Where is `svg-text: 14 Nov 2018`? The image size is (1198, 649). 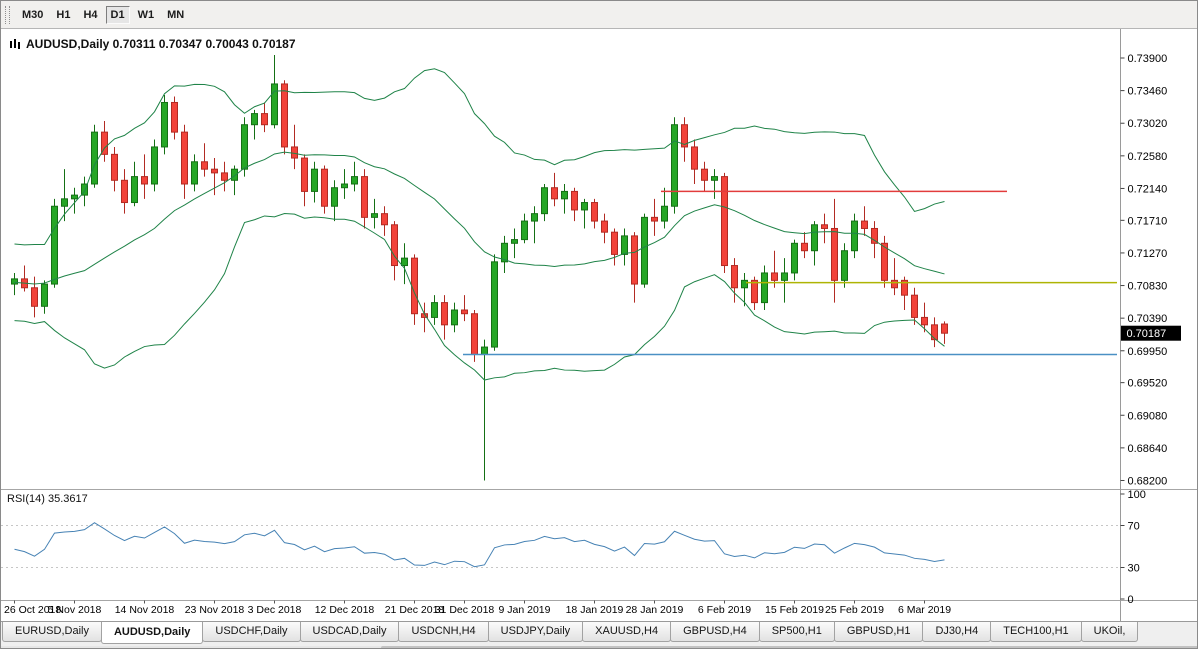 svg-text: 14 Nov 2018 is located at coordinates (145, 610).